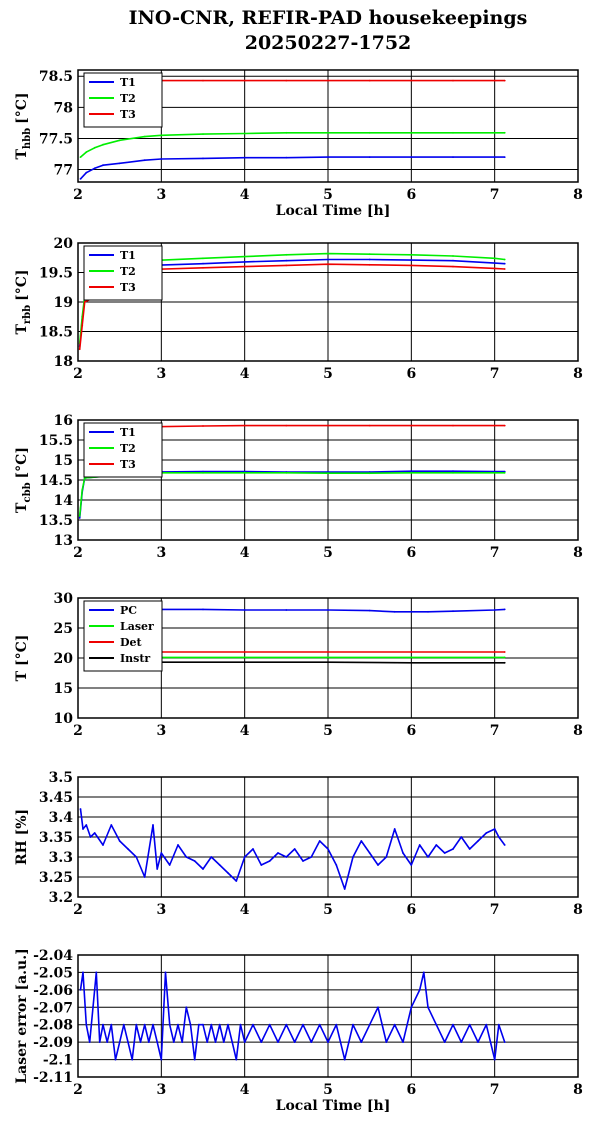  I want to click on y-tick-label: -2.05, so click(53, 973).